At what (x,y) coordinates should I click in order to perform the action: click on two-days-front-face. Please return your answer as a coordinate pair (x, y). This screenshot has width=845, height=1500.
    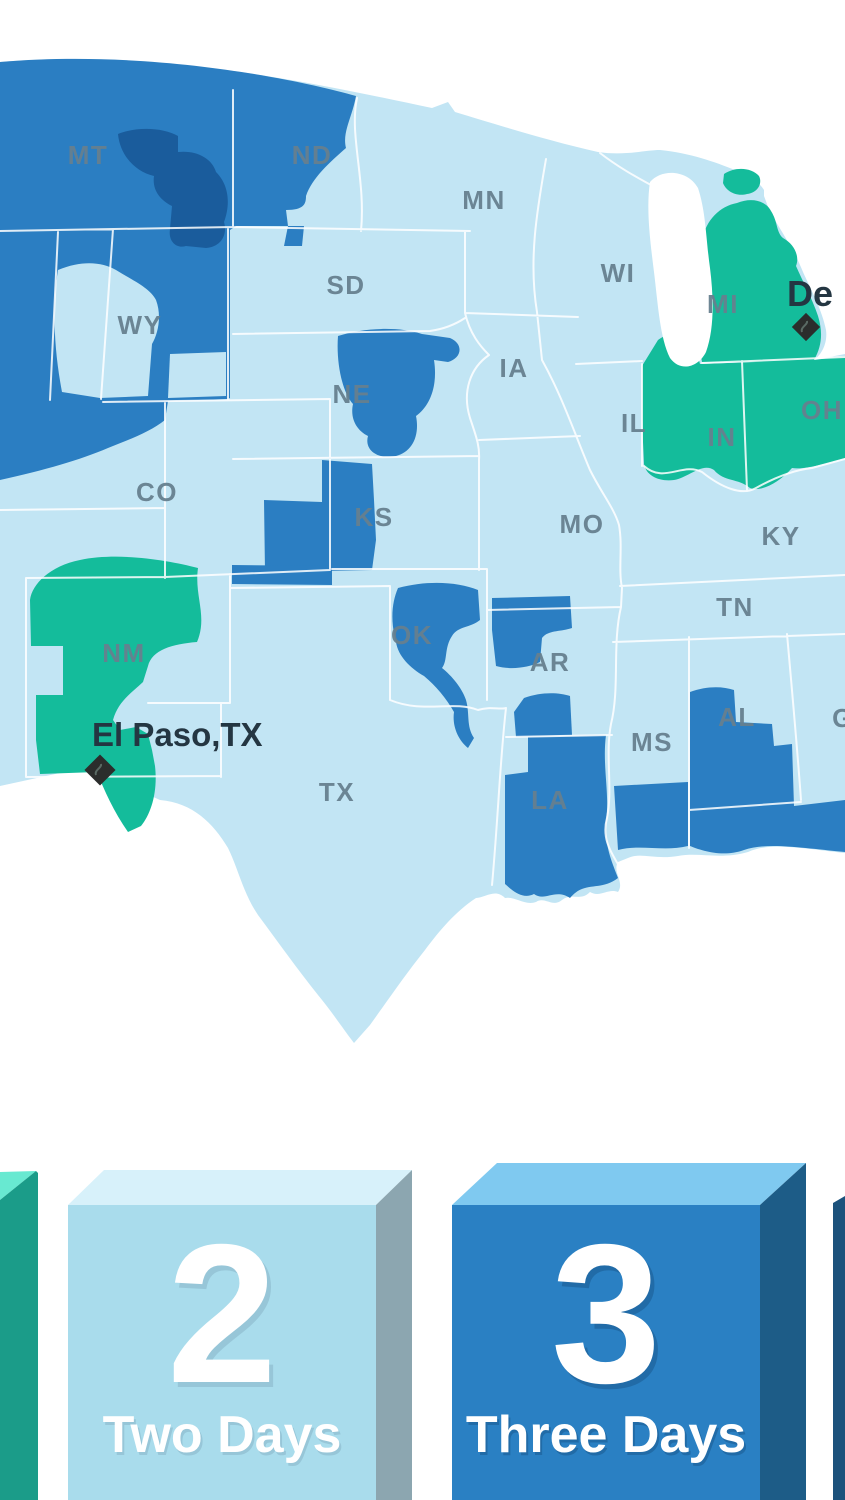
    Looking at the image, I should click on (222, 1352).